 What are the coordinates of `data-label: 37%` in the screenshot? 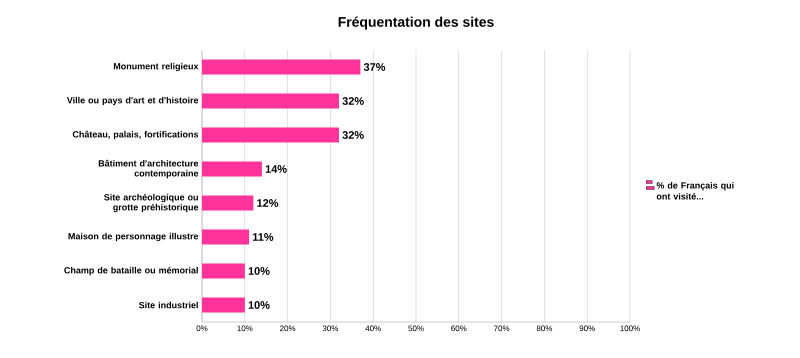 It's located at (375, 67).